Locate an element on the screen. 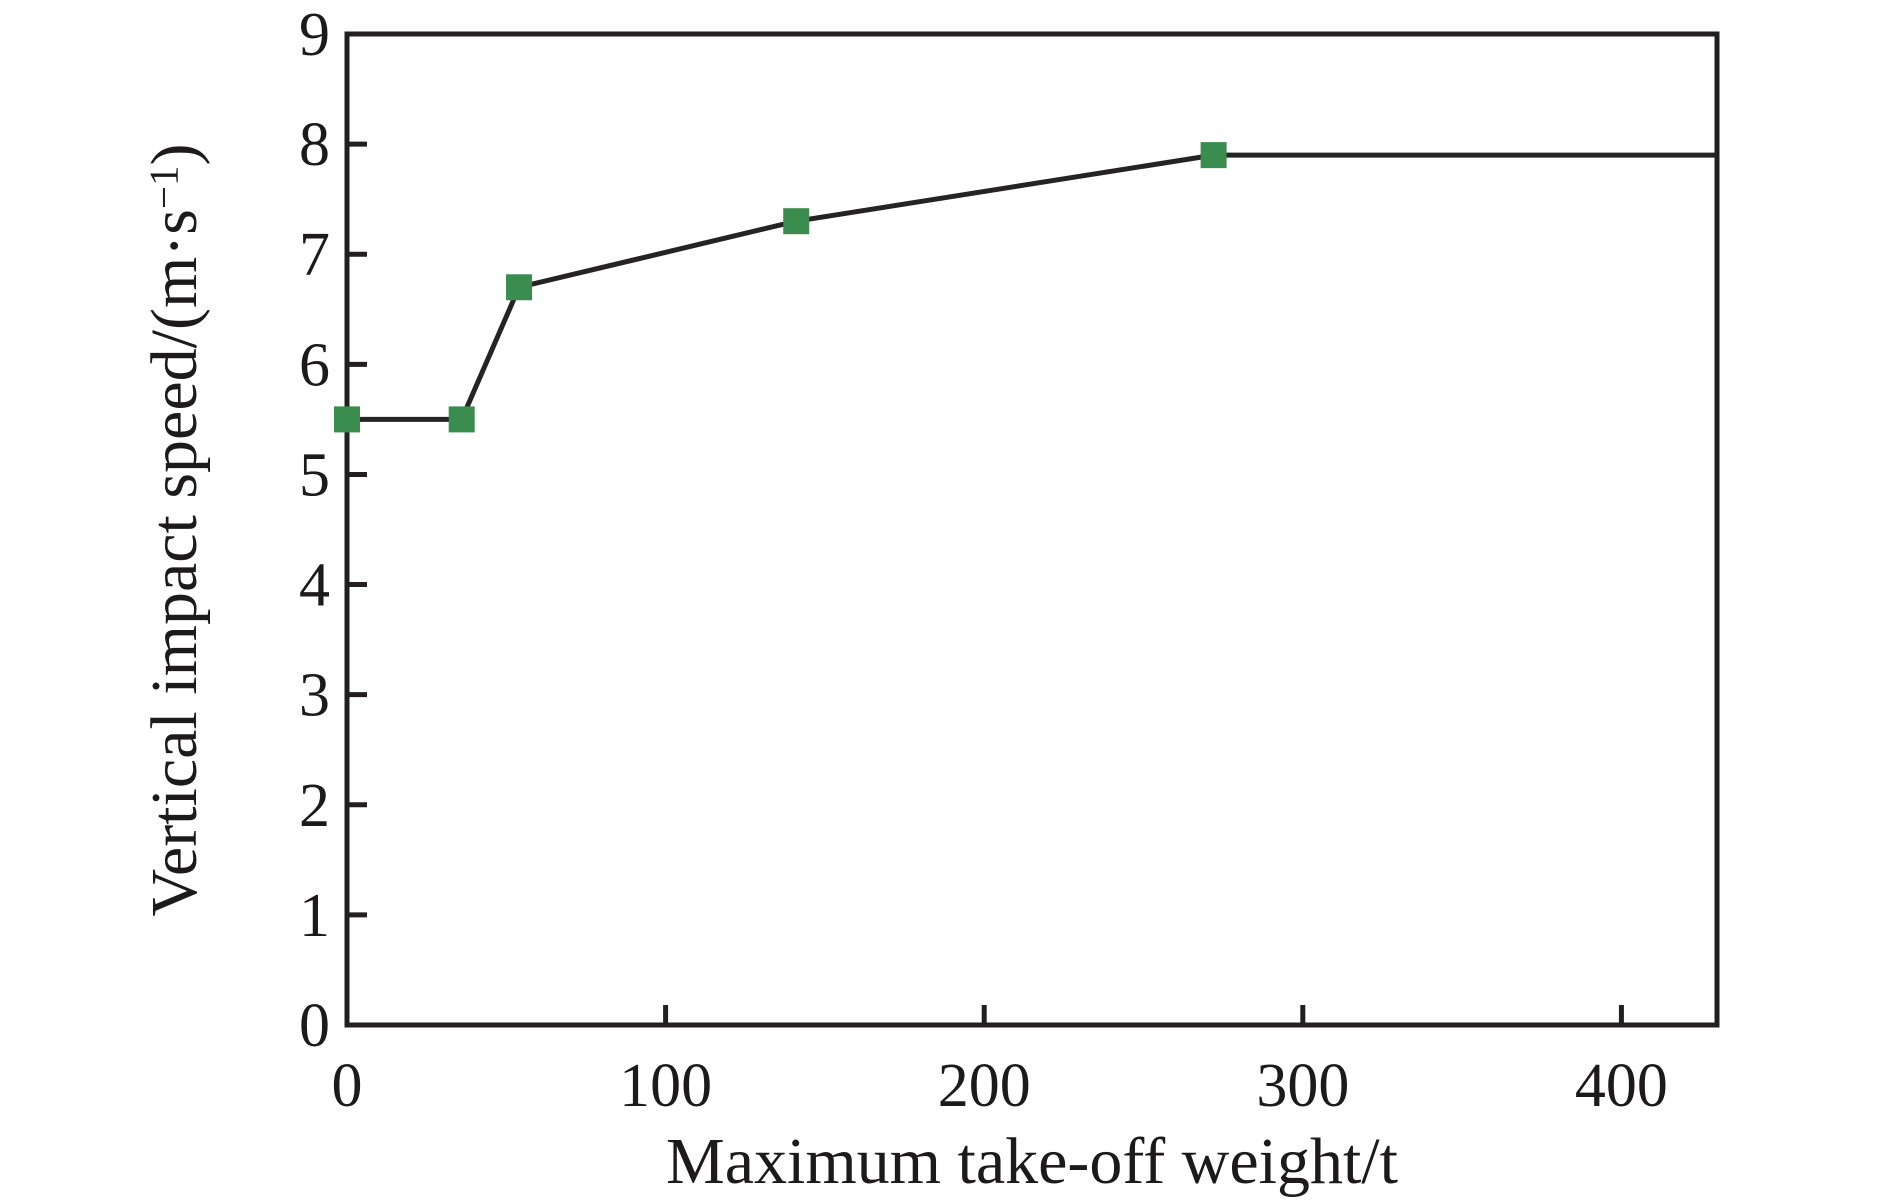 This screenshot has height=1202, width=1890. y-tick-label-9: 9 is located at coordinates (314, 35).